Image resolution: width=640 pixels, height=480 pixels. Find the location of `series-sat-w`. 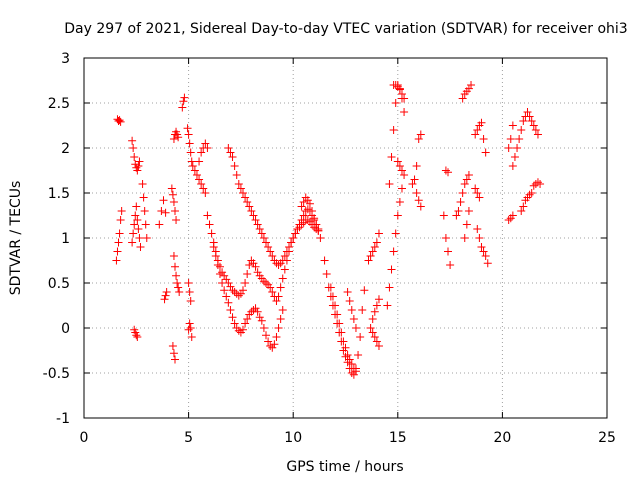

series-sat-w is located at coordinates (344, 317).